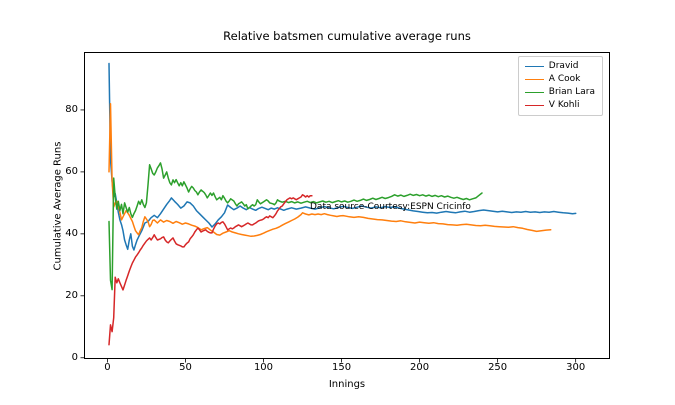 The image size is (675, 405). I want to click on data-source-annotation: Data source-Courtesy:ESPN Cricinfo, so click(390, 207).